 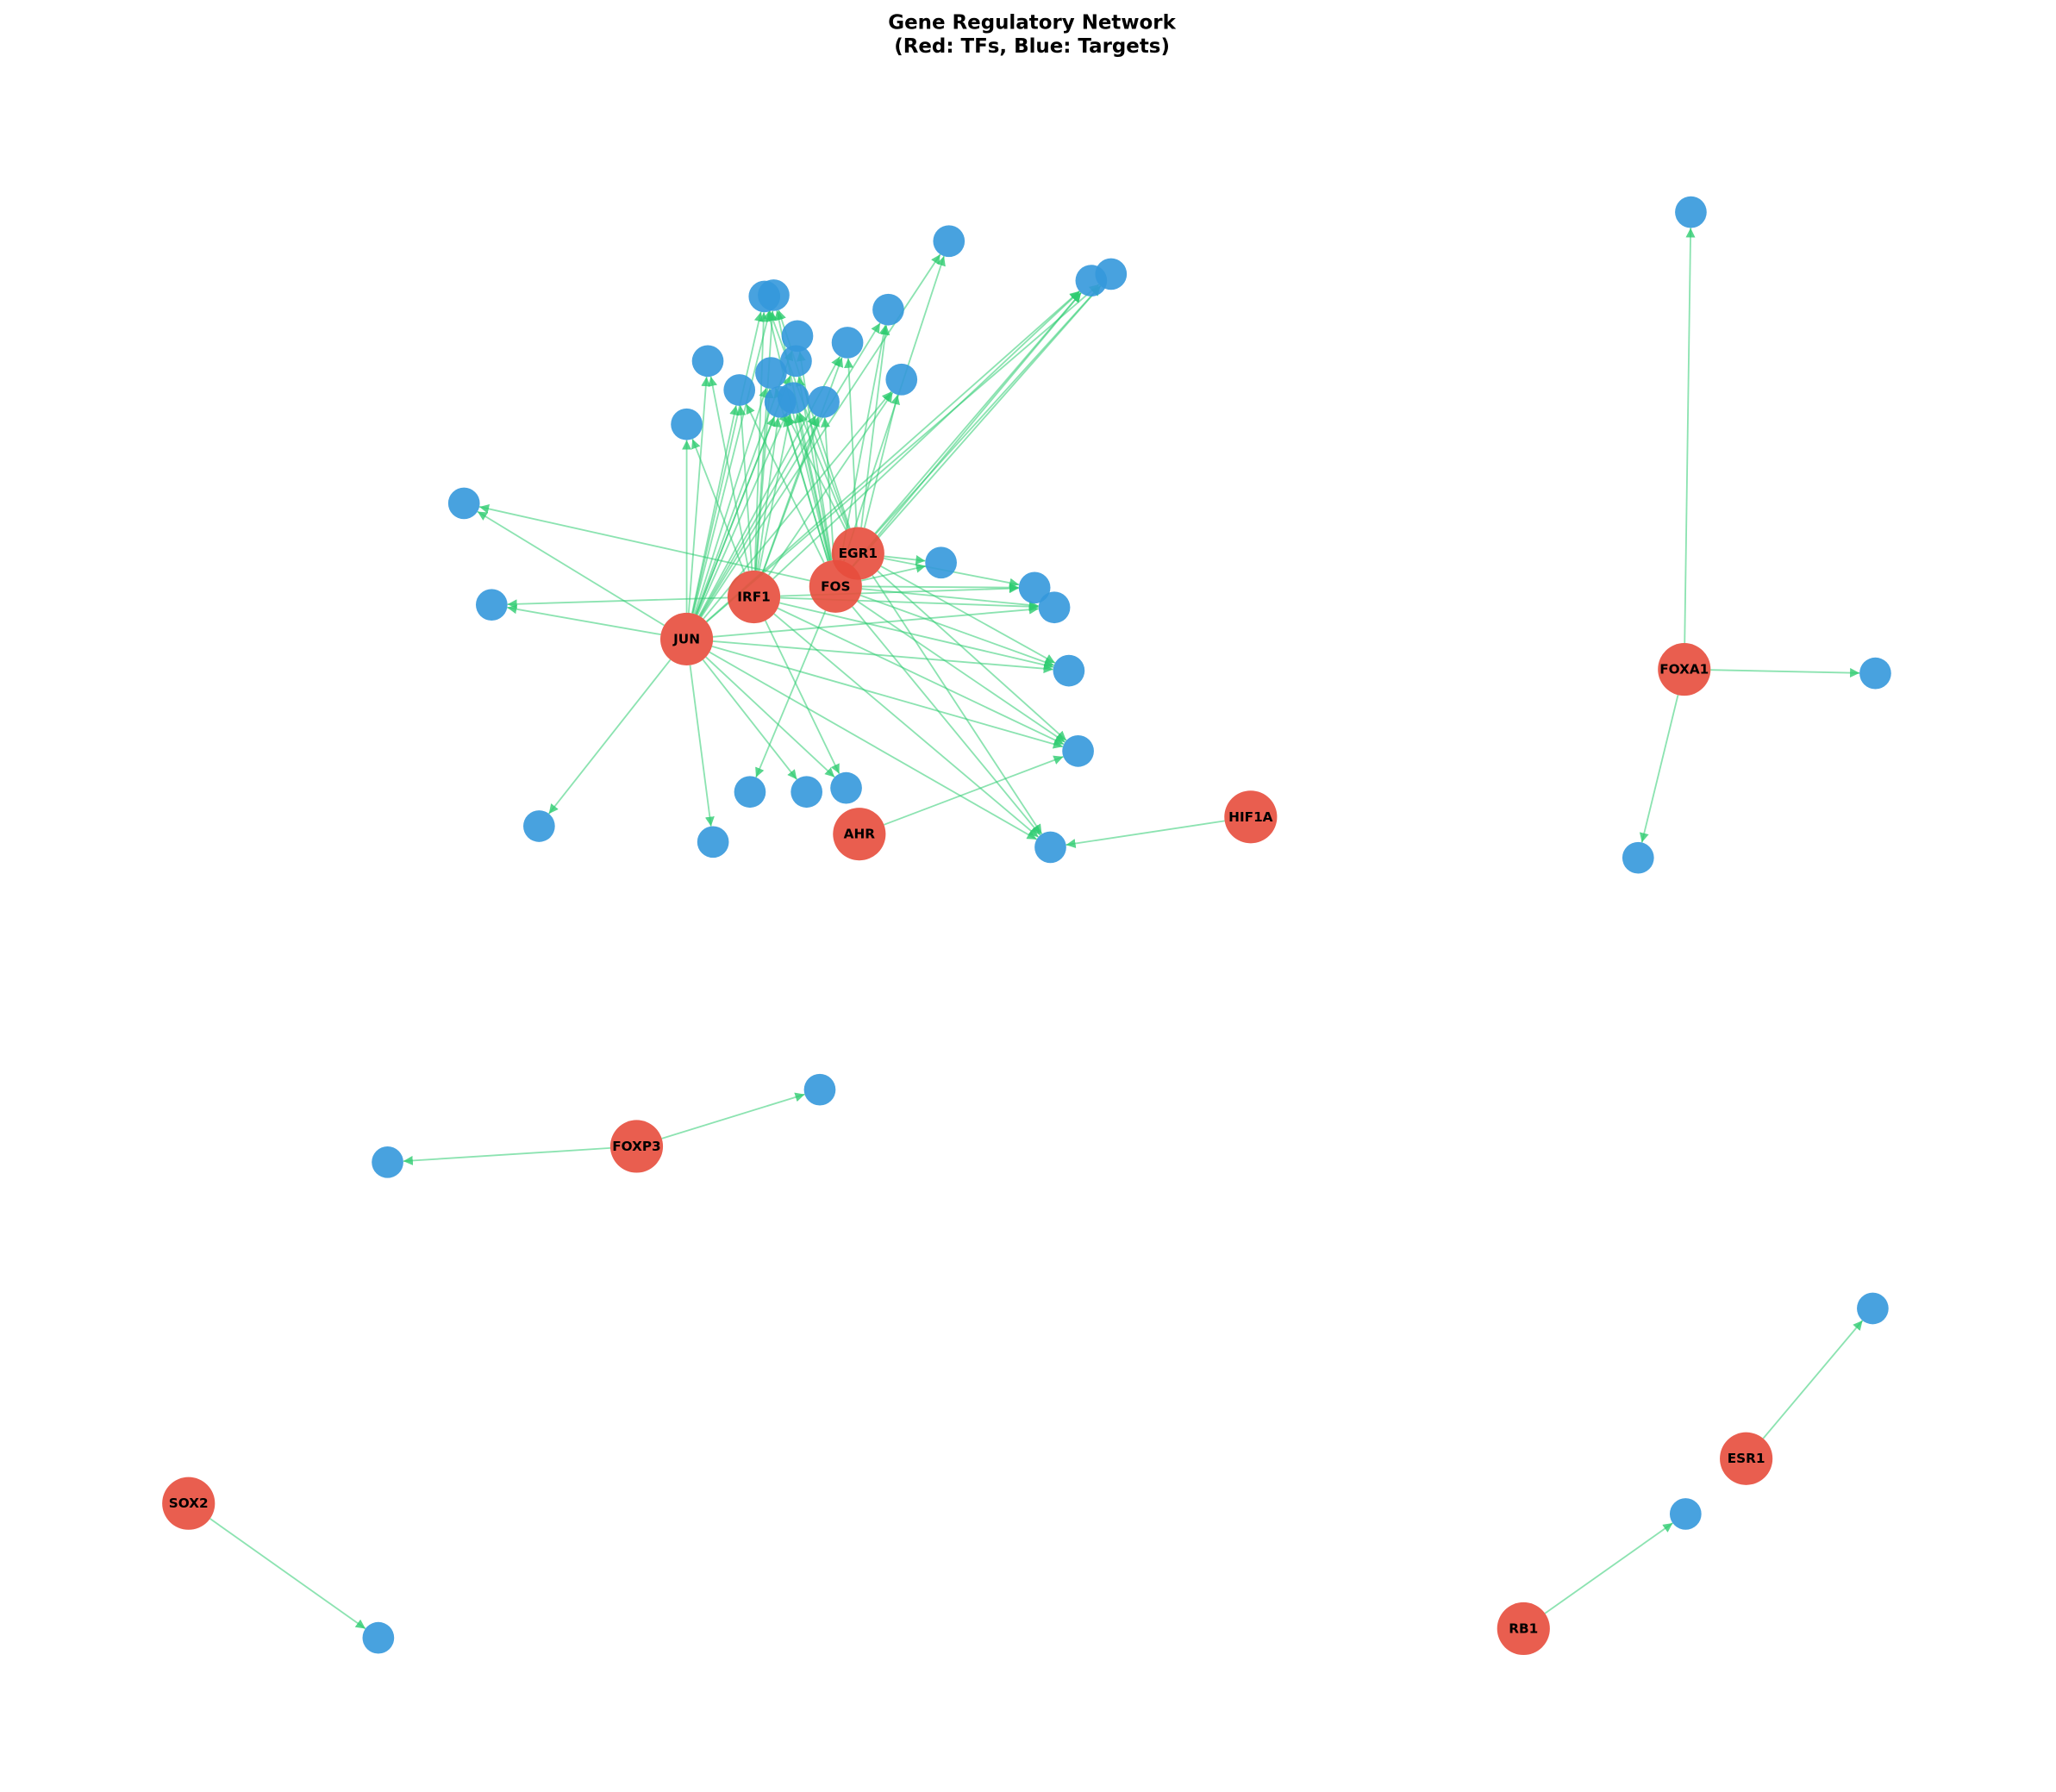 I want to click on tf-label: SOX2, so click(x=189, y=1503).